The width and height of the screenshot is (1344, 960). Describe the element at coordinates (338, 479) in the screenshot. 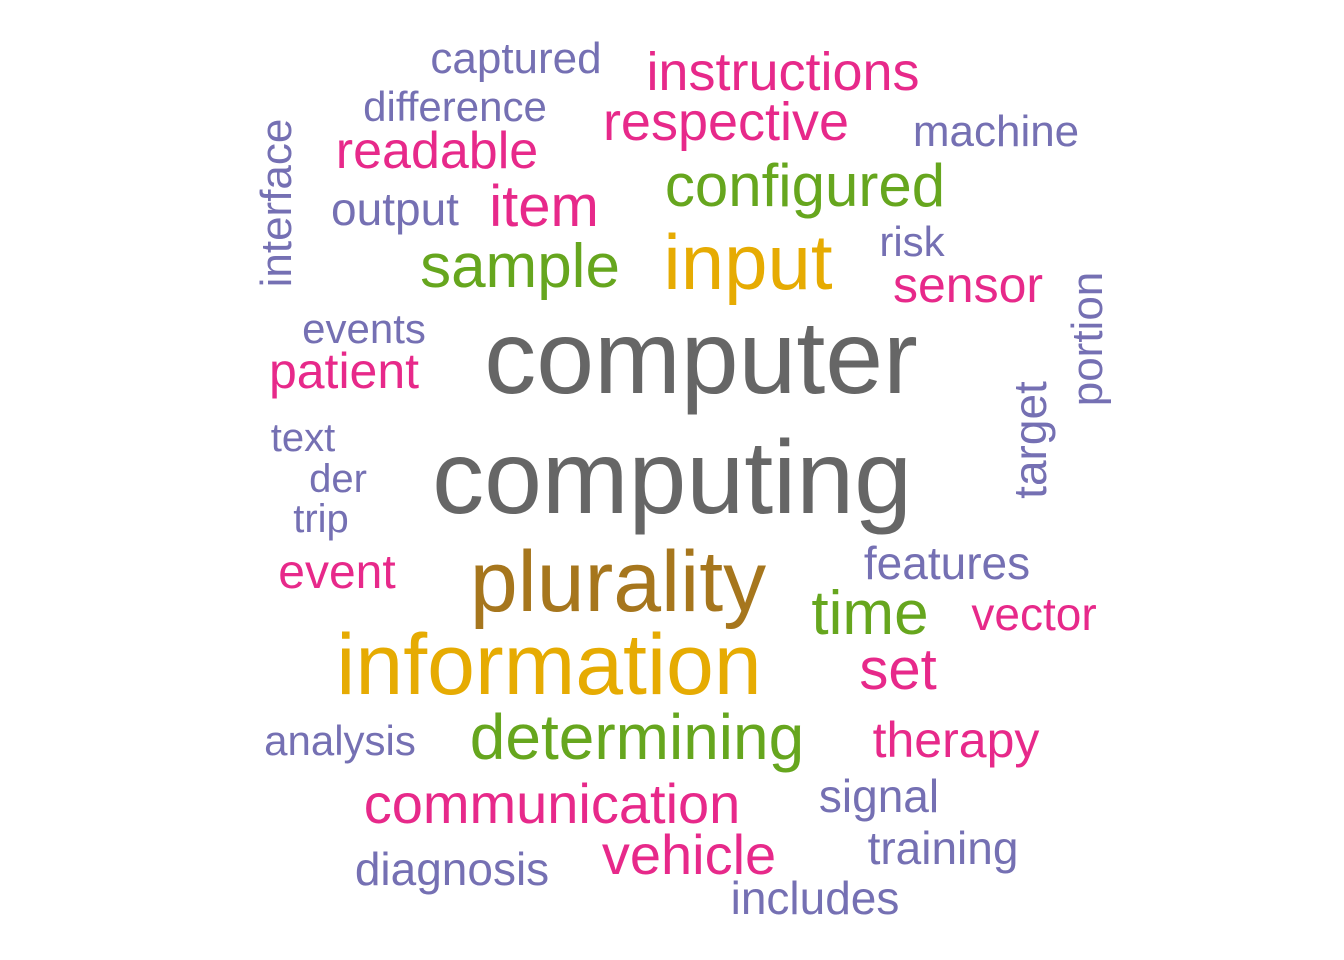

I see `word-der: der` at that location.